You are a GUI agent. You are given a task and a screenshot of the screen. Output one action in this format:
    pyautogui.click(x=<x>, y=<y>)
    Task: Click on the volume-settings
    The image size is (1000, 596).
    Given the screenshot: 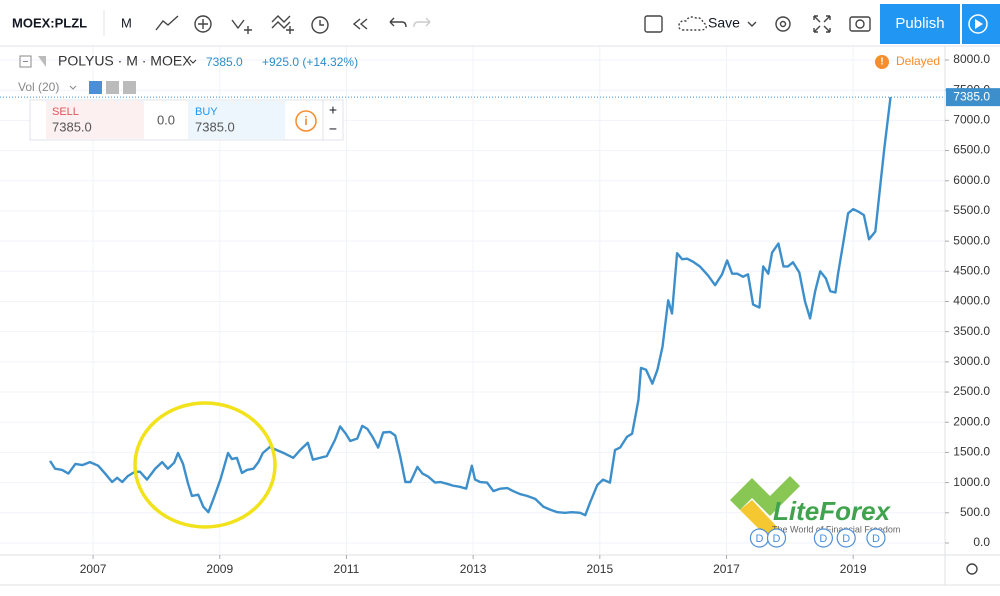 What is the action you would take?
    pyautogui.click(x=112, y=87)
    